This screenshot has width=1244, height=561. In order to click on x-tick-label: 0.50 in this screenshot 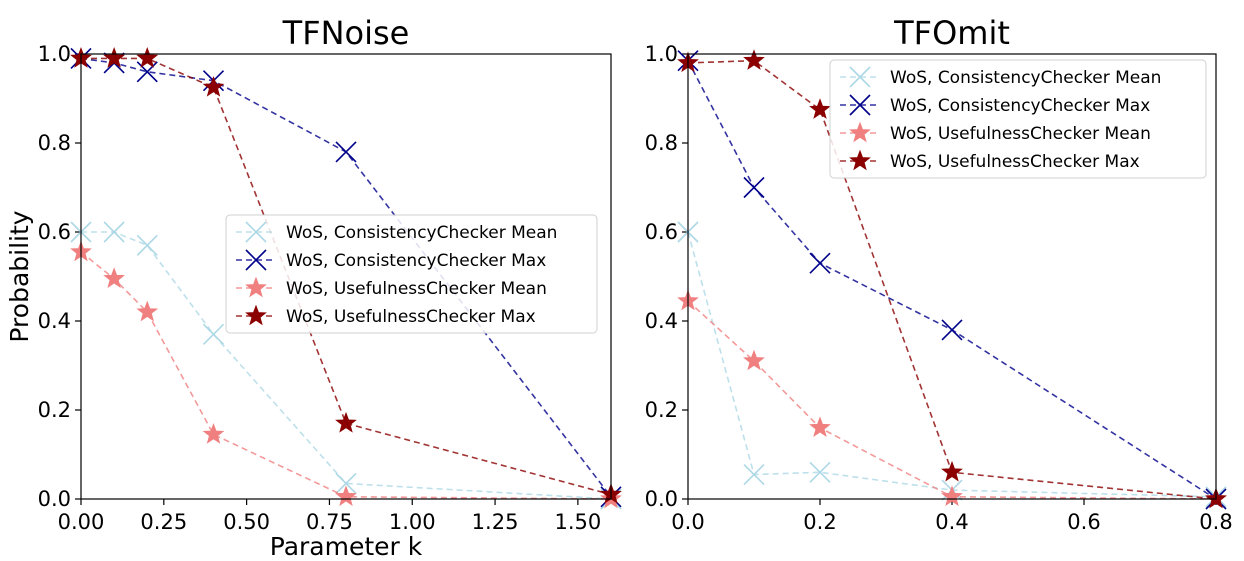, I will do `click(246, 522)`.